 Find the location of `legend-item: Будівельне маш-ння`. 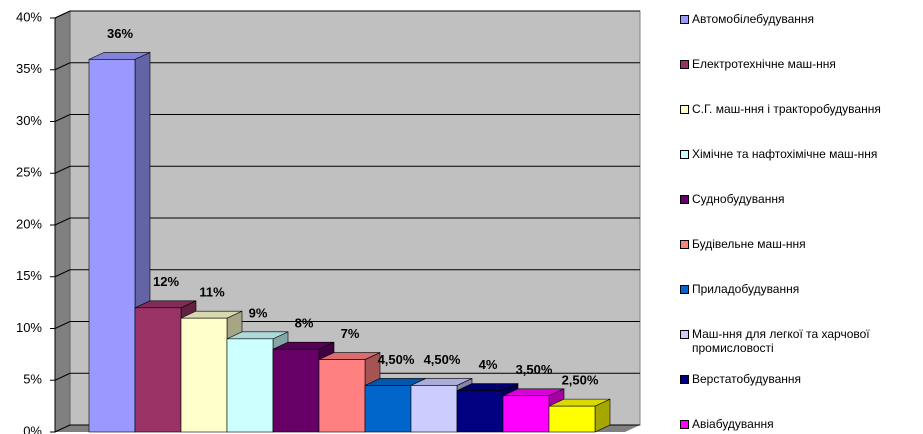

legend-item: Будівельне маш-ння is located at coordinates (800, 244).